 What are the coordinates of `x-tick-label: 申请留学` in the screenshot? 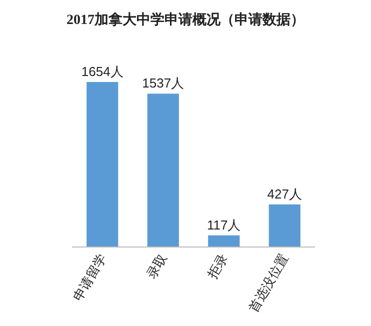 It's located at (89, 277).